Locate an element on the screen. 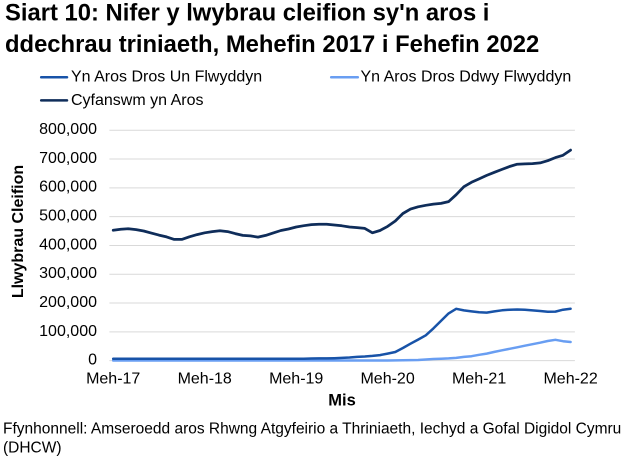 This screenshot has width=625, height=465. svg-text: Meh-18 is located at coordinates (205, 378).